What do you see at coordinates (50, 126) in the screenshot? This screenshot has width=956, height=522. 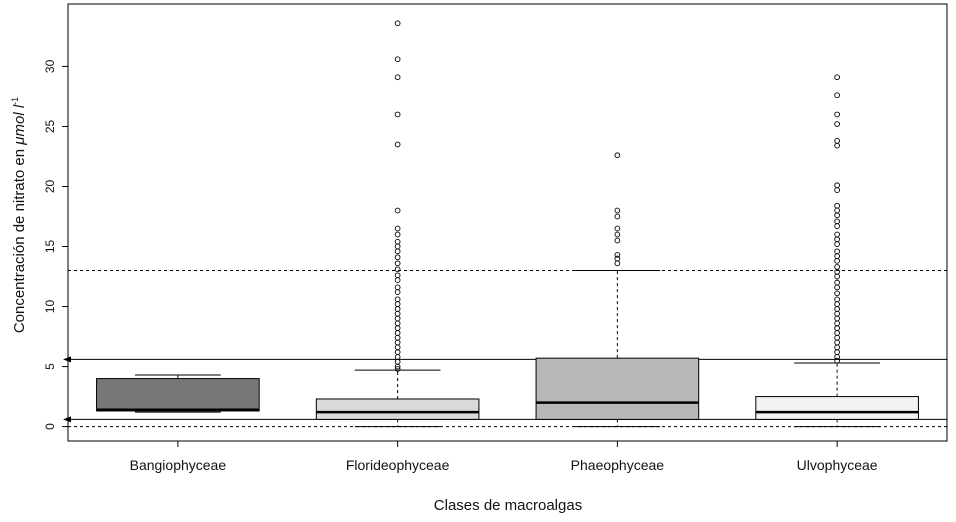 I see `y-tick-label-25: 25` at bounding box center [50, 126].